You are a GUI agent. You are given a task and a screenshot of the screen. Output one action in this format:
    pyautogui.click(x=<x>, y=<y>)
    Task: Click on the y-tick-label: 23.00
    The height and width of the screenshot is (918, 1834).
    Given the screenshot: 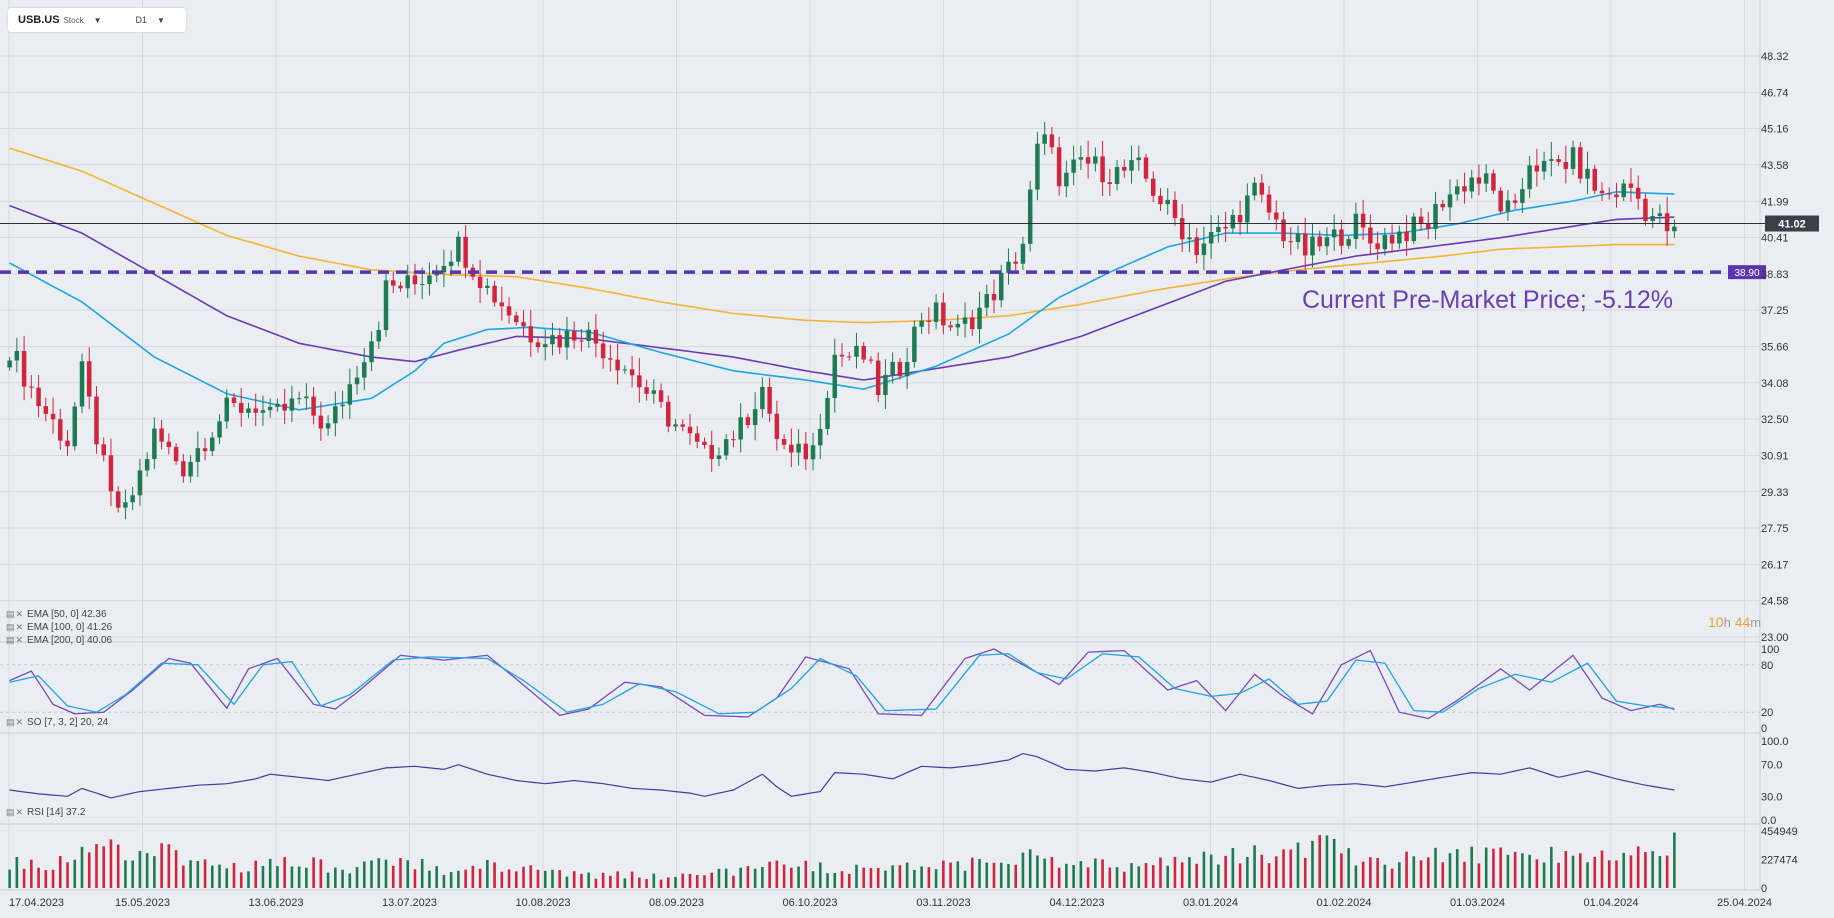 What is the action you would take?
    pyautogui.click(x=1775, y=638)
    